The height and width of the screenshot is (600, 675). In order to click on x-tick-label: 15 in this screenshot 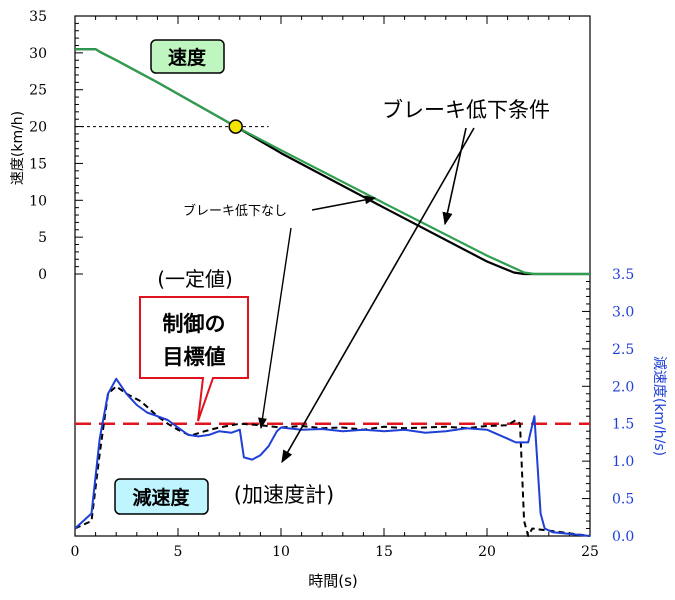, I will do `click(384, 552)`.